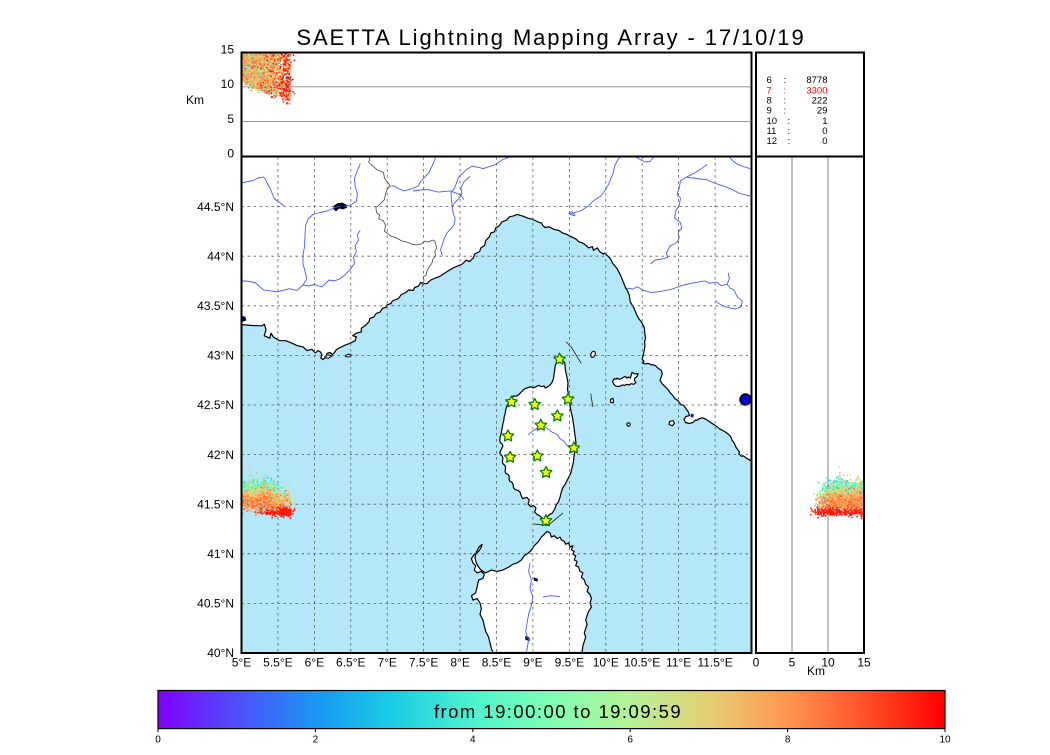 Image resolution: width=1050 pixels, height=755 pixels. What do you see at coordinates (769, 90) in the screenshot?
I see `svg-text: 7` at bounding box center [769, 90].